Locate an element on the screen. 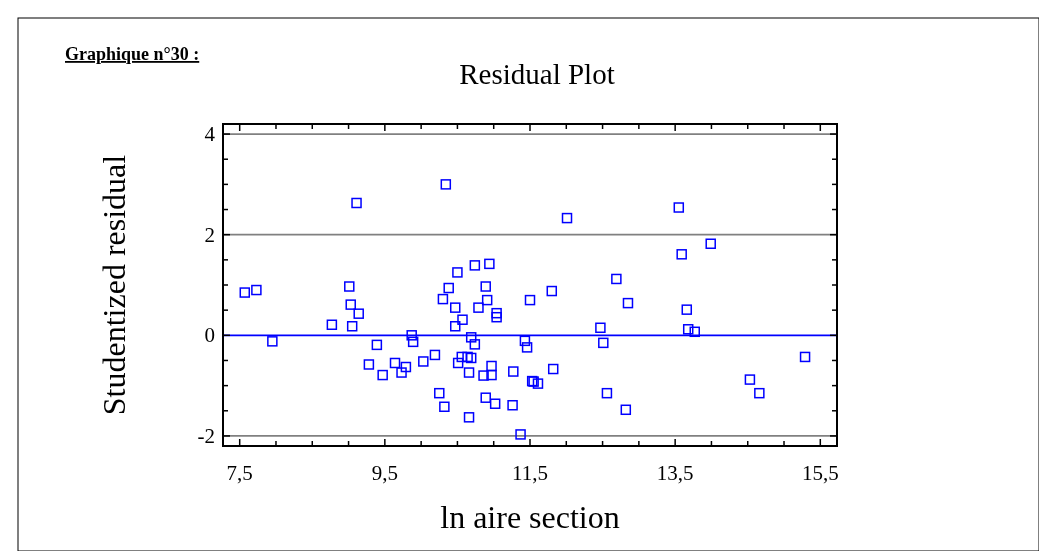 Image resolution: width=1039 pixels, height=551 pixels. chart-title: Residual Plot is located at coordinates (537, 74).